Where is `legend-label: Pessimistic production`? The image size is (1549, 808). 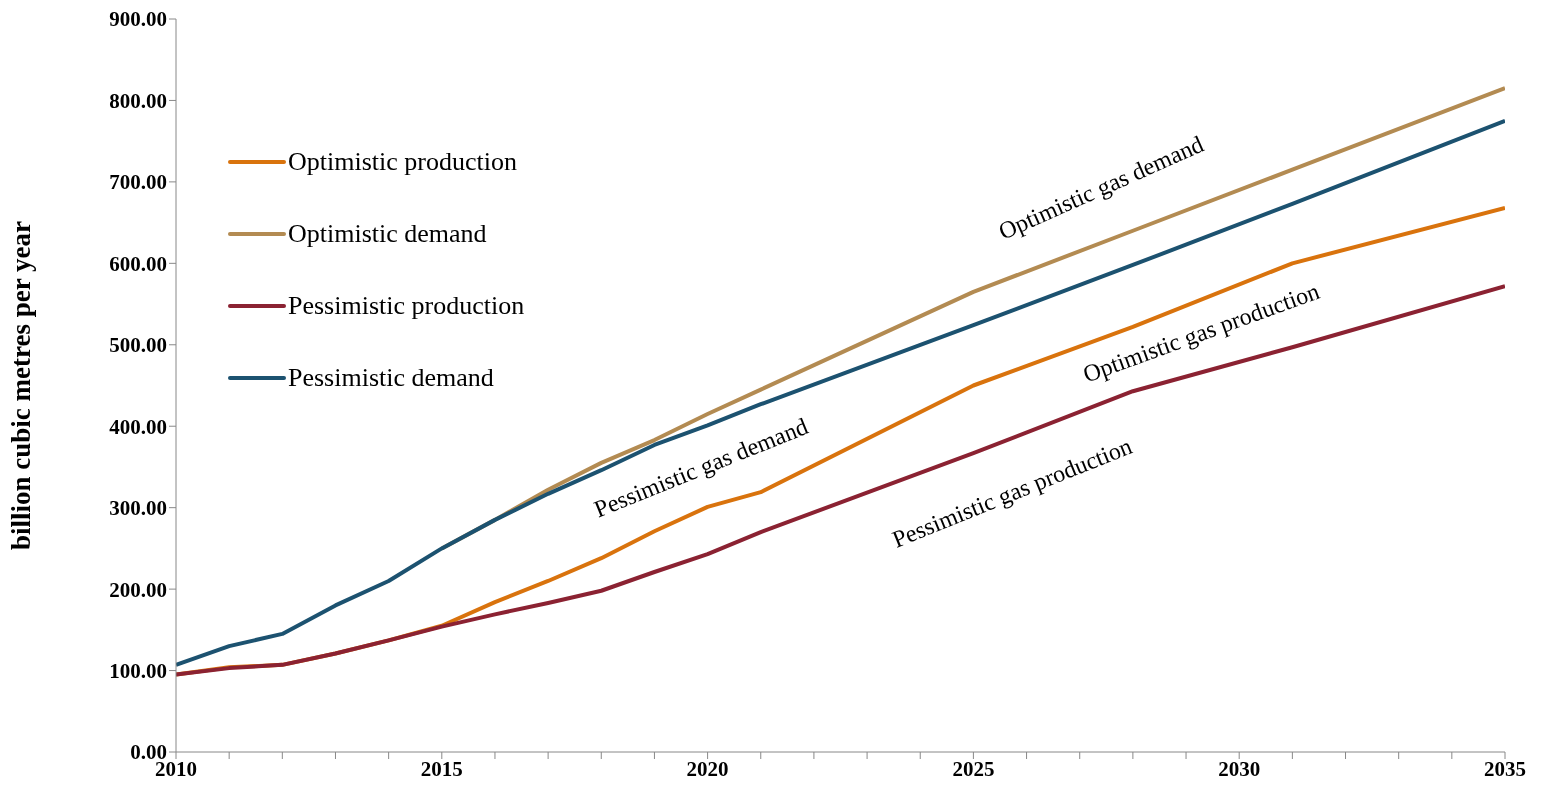
legend-label: Pessimistic production is located at coordinates (406, 306).